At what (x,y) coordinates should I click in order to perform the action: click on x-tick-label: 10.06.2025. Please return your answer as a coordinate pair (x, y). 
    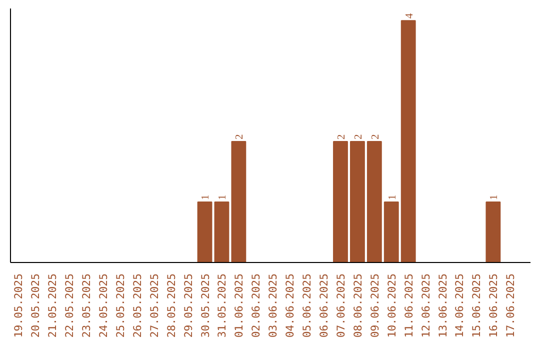
    Looking at the image, I should click on (391, 306).